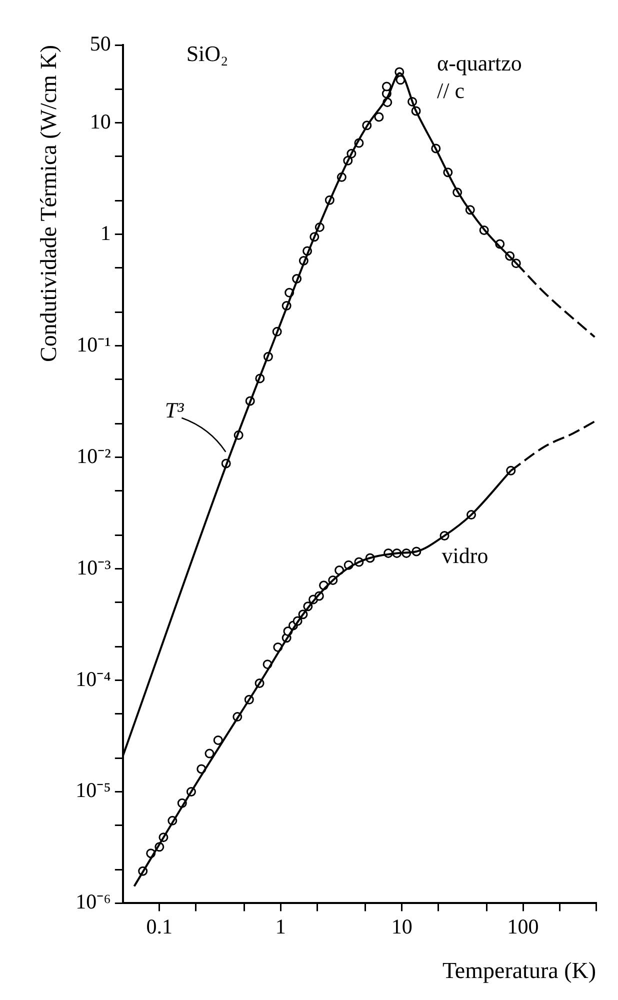 The image size is (618, 1000). What do you see at coordinates (100, 44) in the screenshot?
I see `y-tick-label: 50` at bounding box center [100, 44].